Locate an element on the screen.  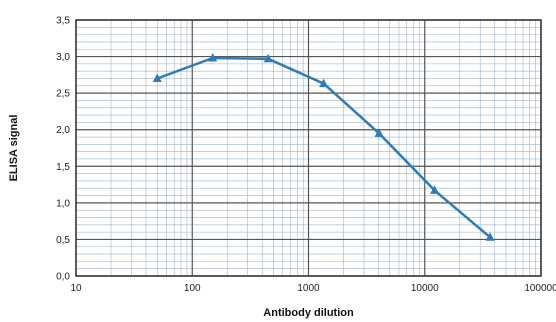
y-axis-title: ELISA signal is located at coordinates (14, 148).